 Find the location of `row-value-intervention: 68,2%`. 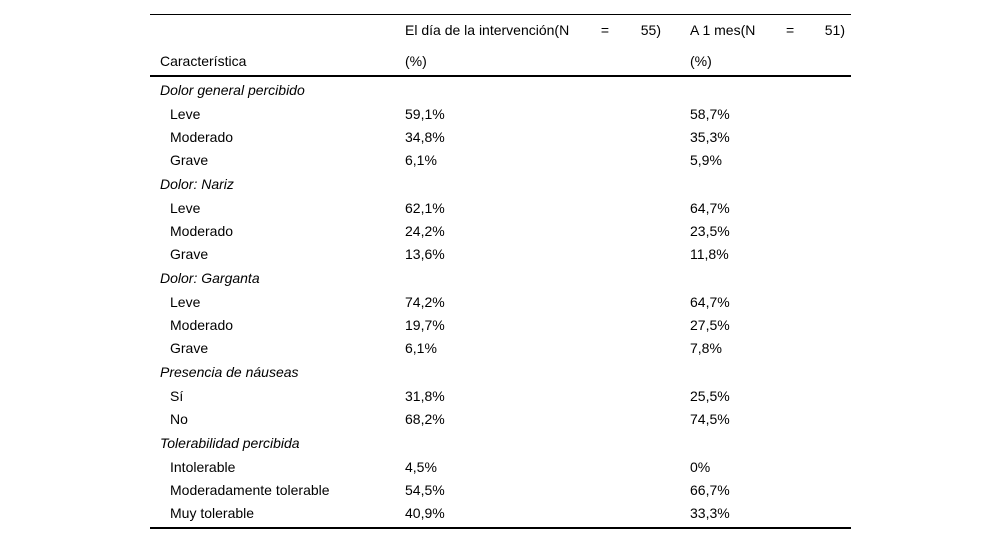

row-value-intervention: 68,2% is located at coordinates (425, 418).